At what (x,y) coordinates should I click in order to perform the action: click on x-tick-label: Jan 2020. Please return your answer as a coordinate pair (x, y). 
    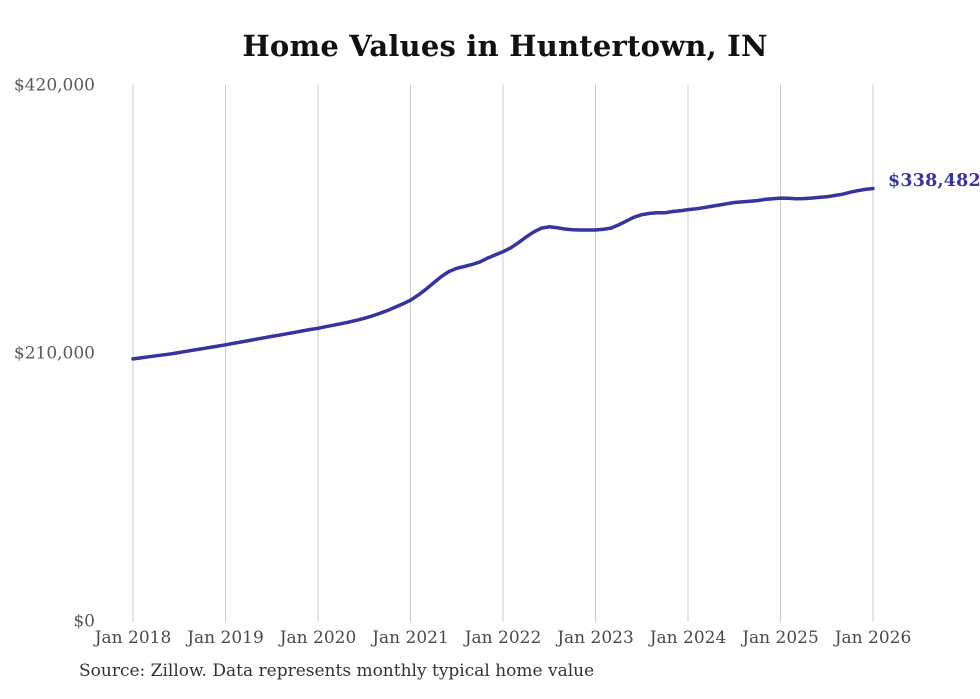
    Looking at the image, I should click on (317, 638).